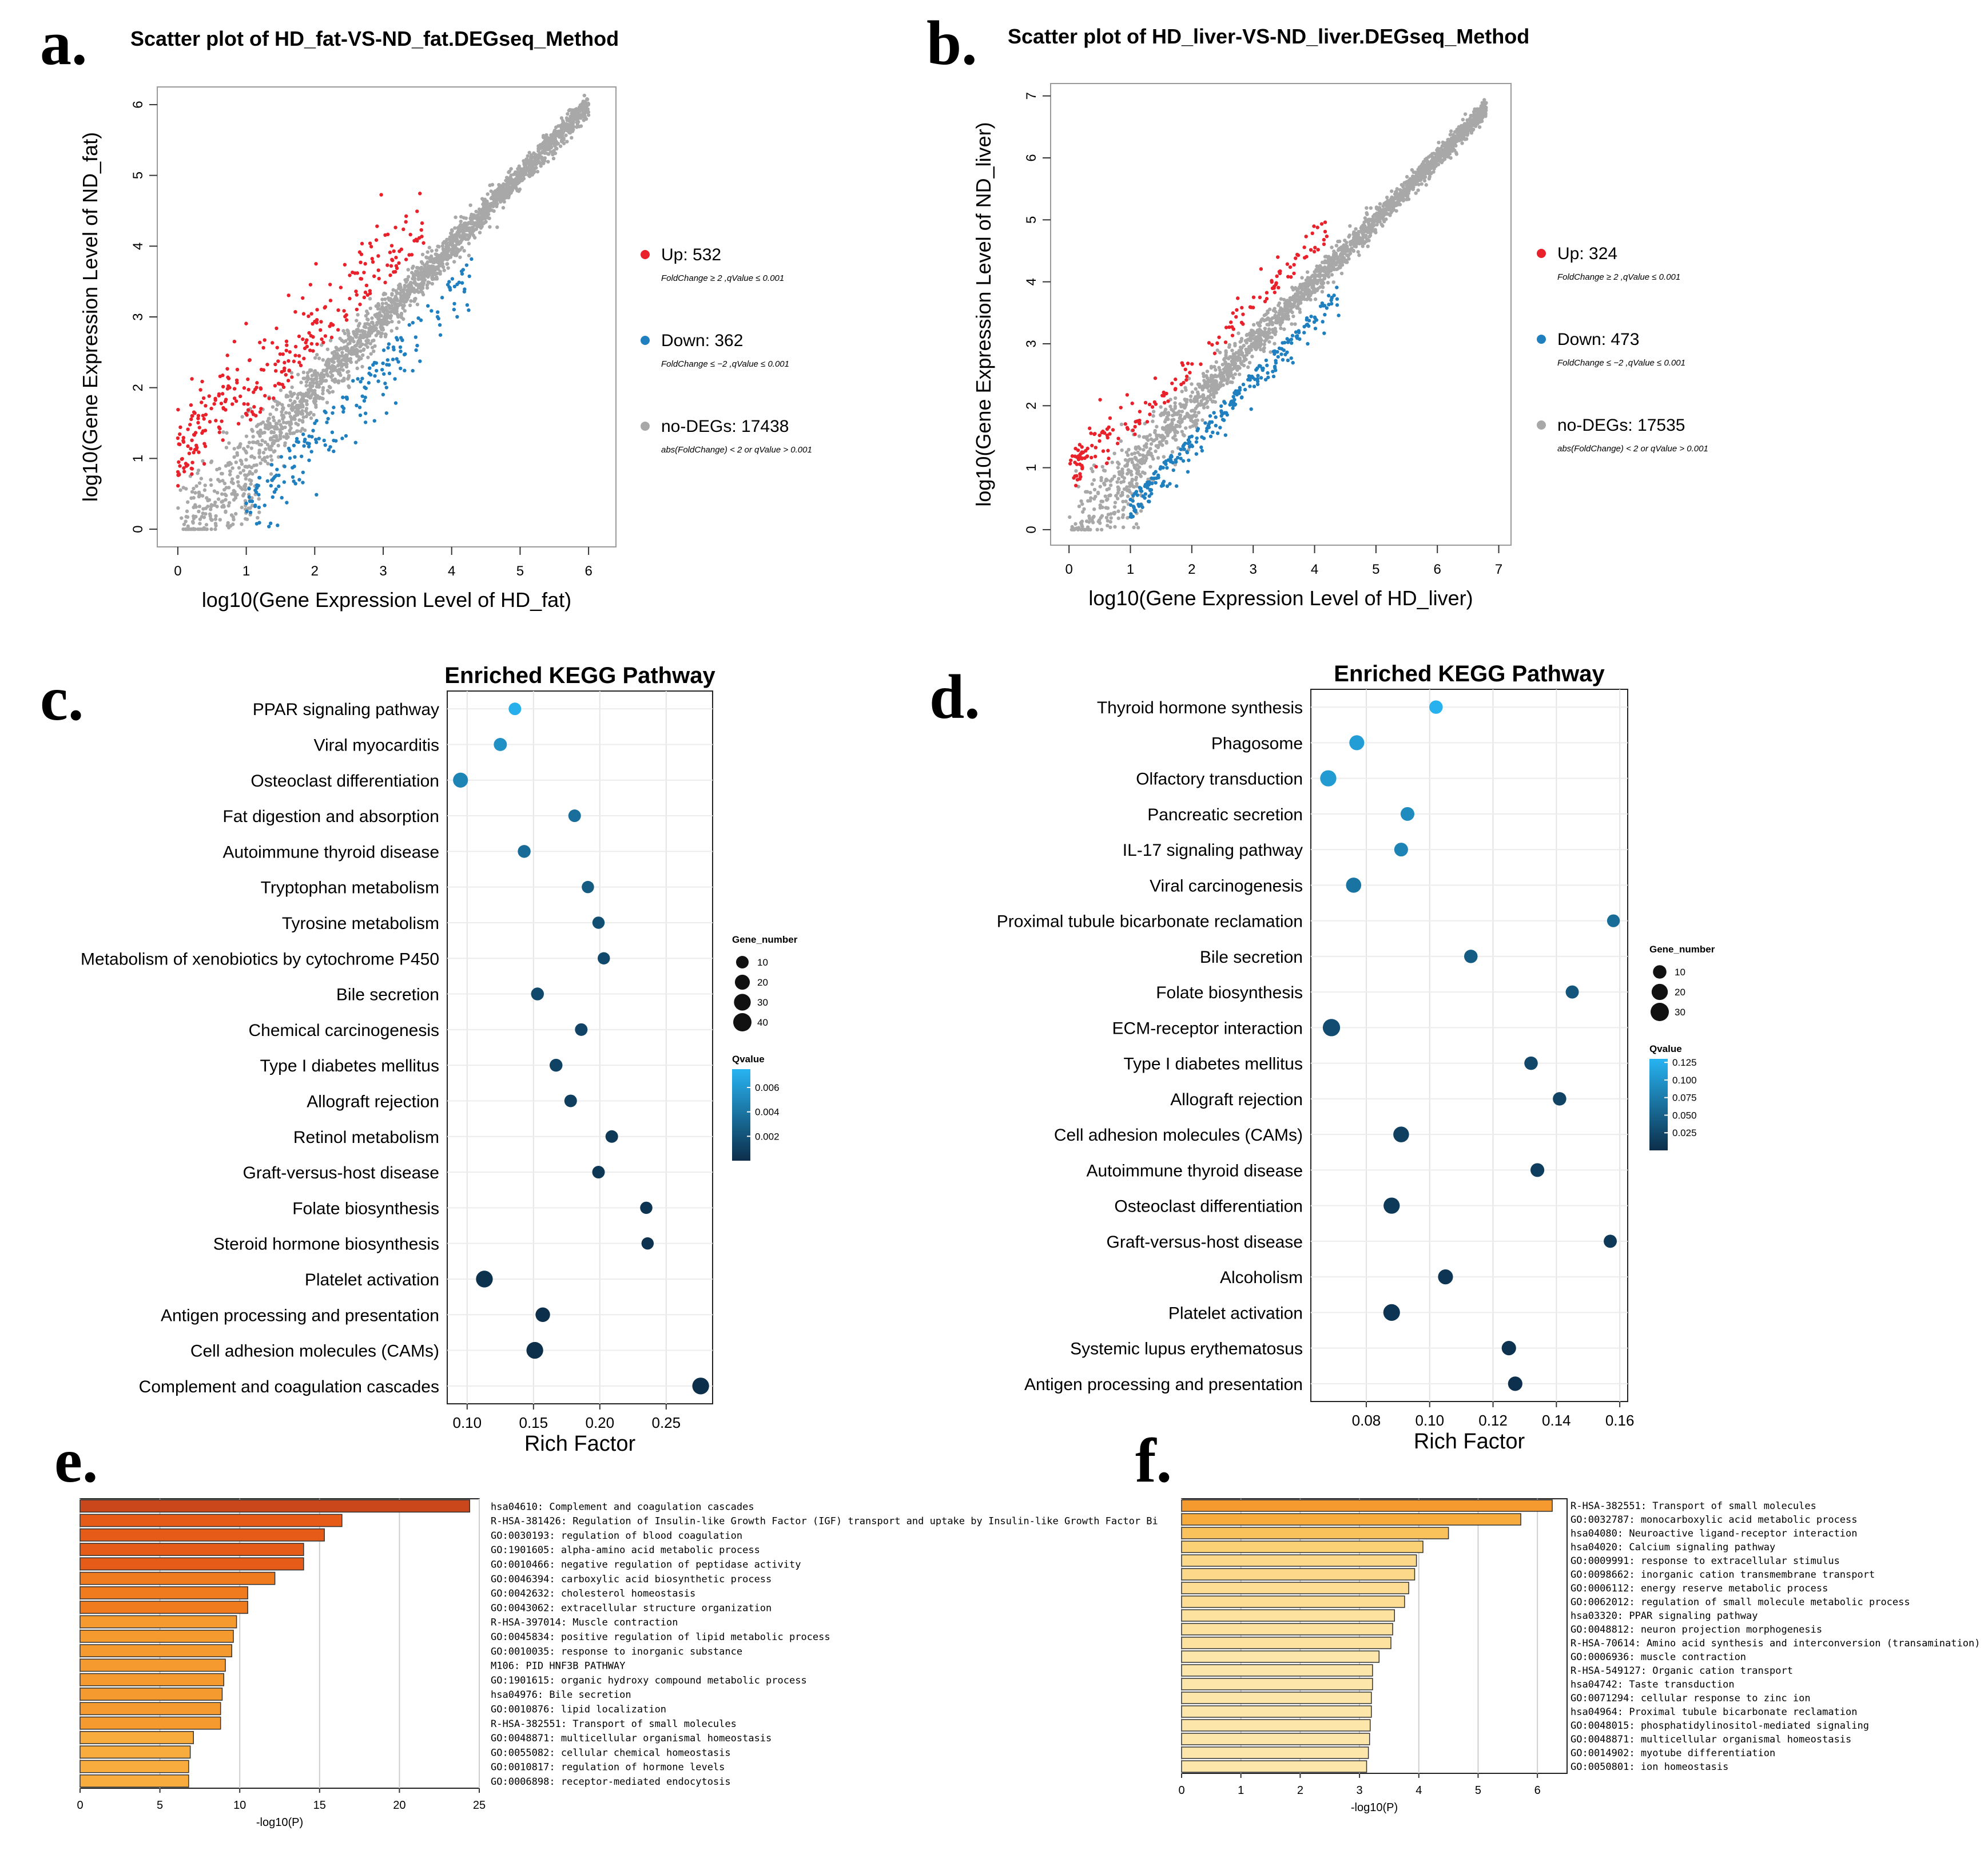 This screenshot has height=1850, width=1988. I want to click on legend-label: Down: 362, so click(702, 340).